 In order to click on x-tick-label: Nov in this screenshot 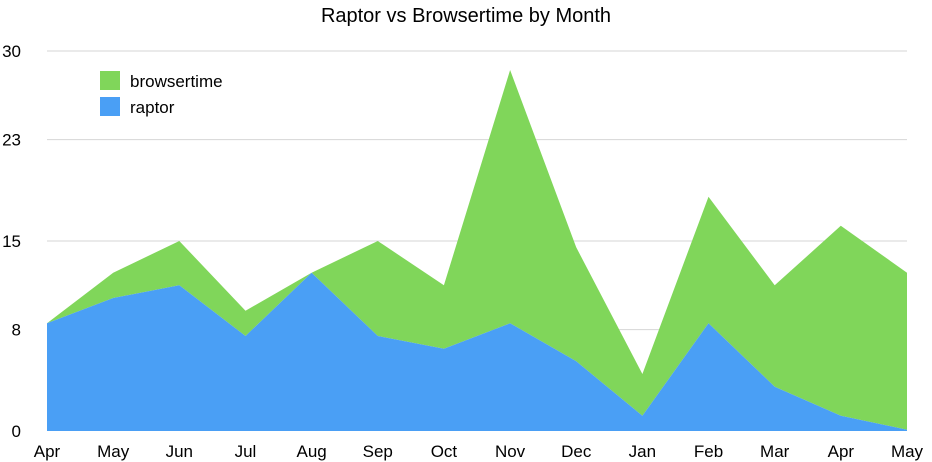, I will do `click(510, 451)`.